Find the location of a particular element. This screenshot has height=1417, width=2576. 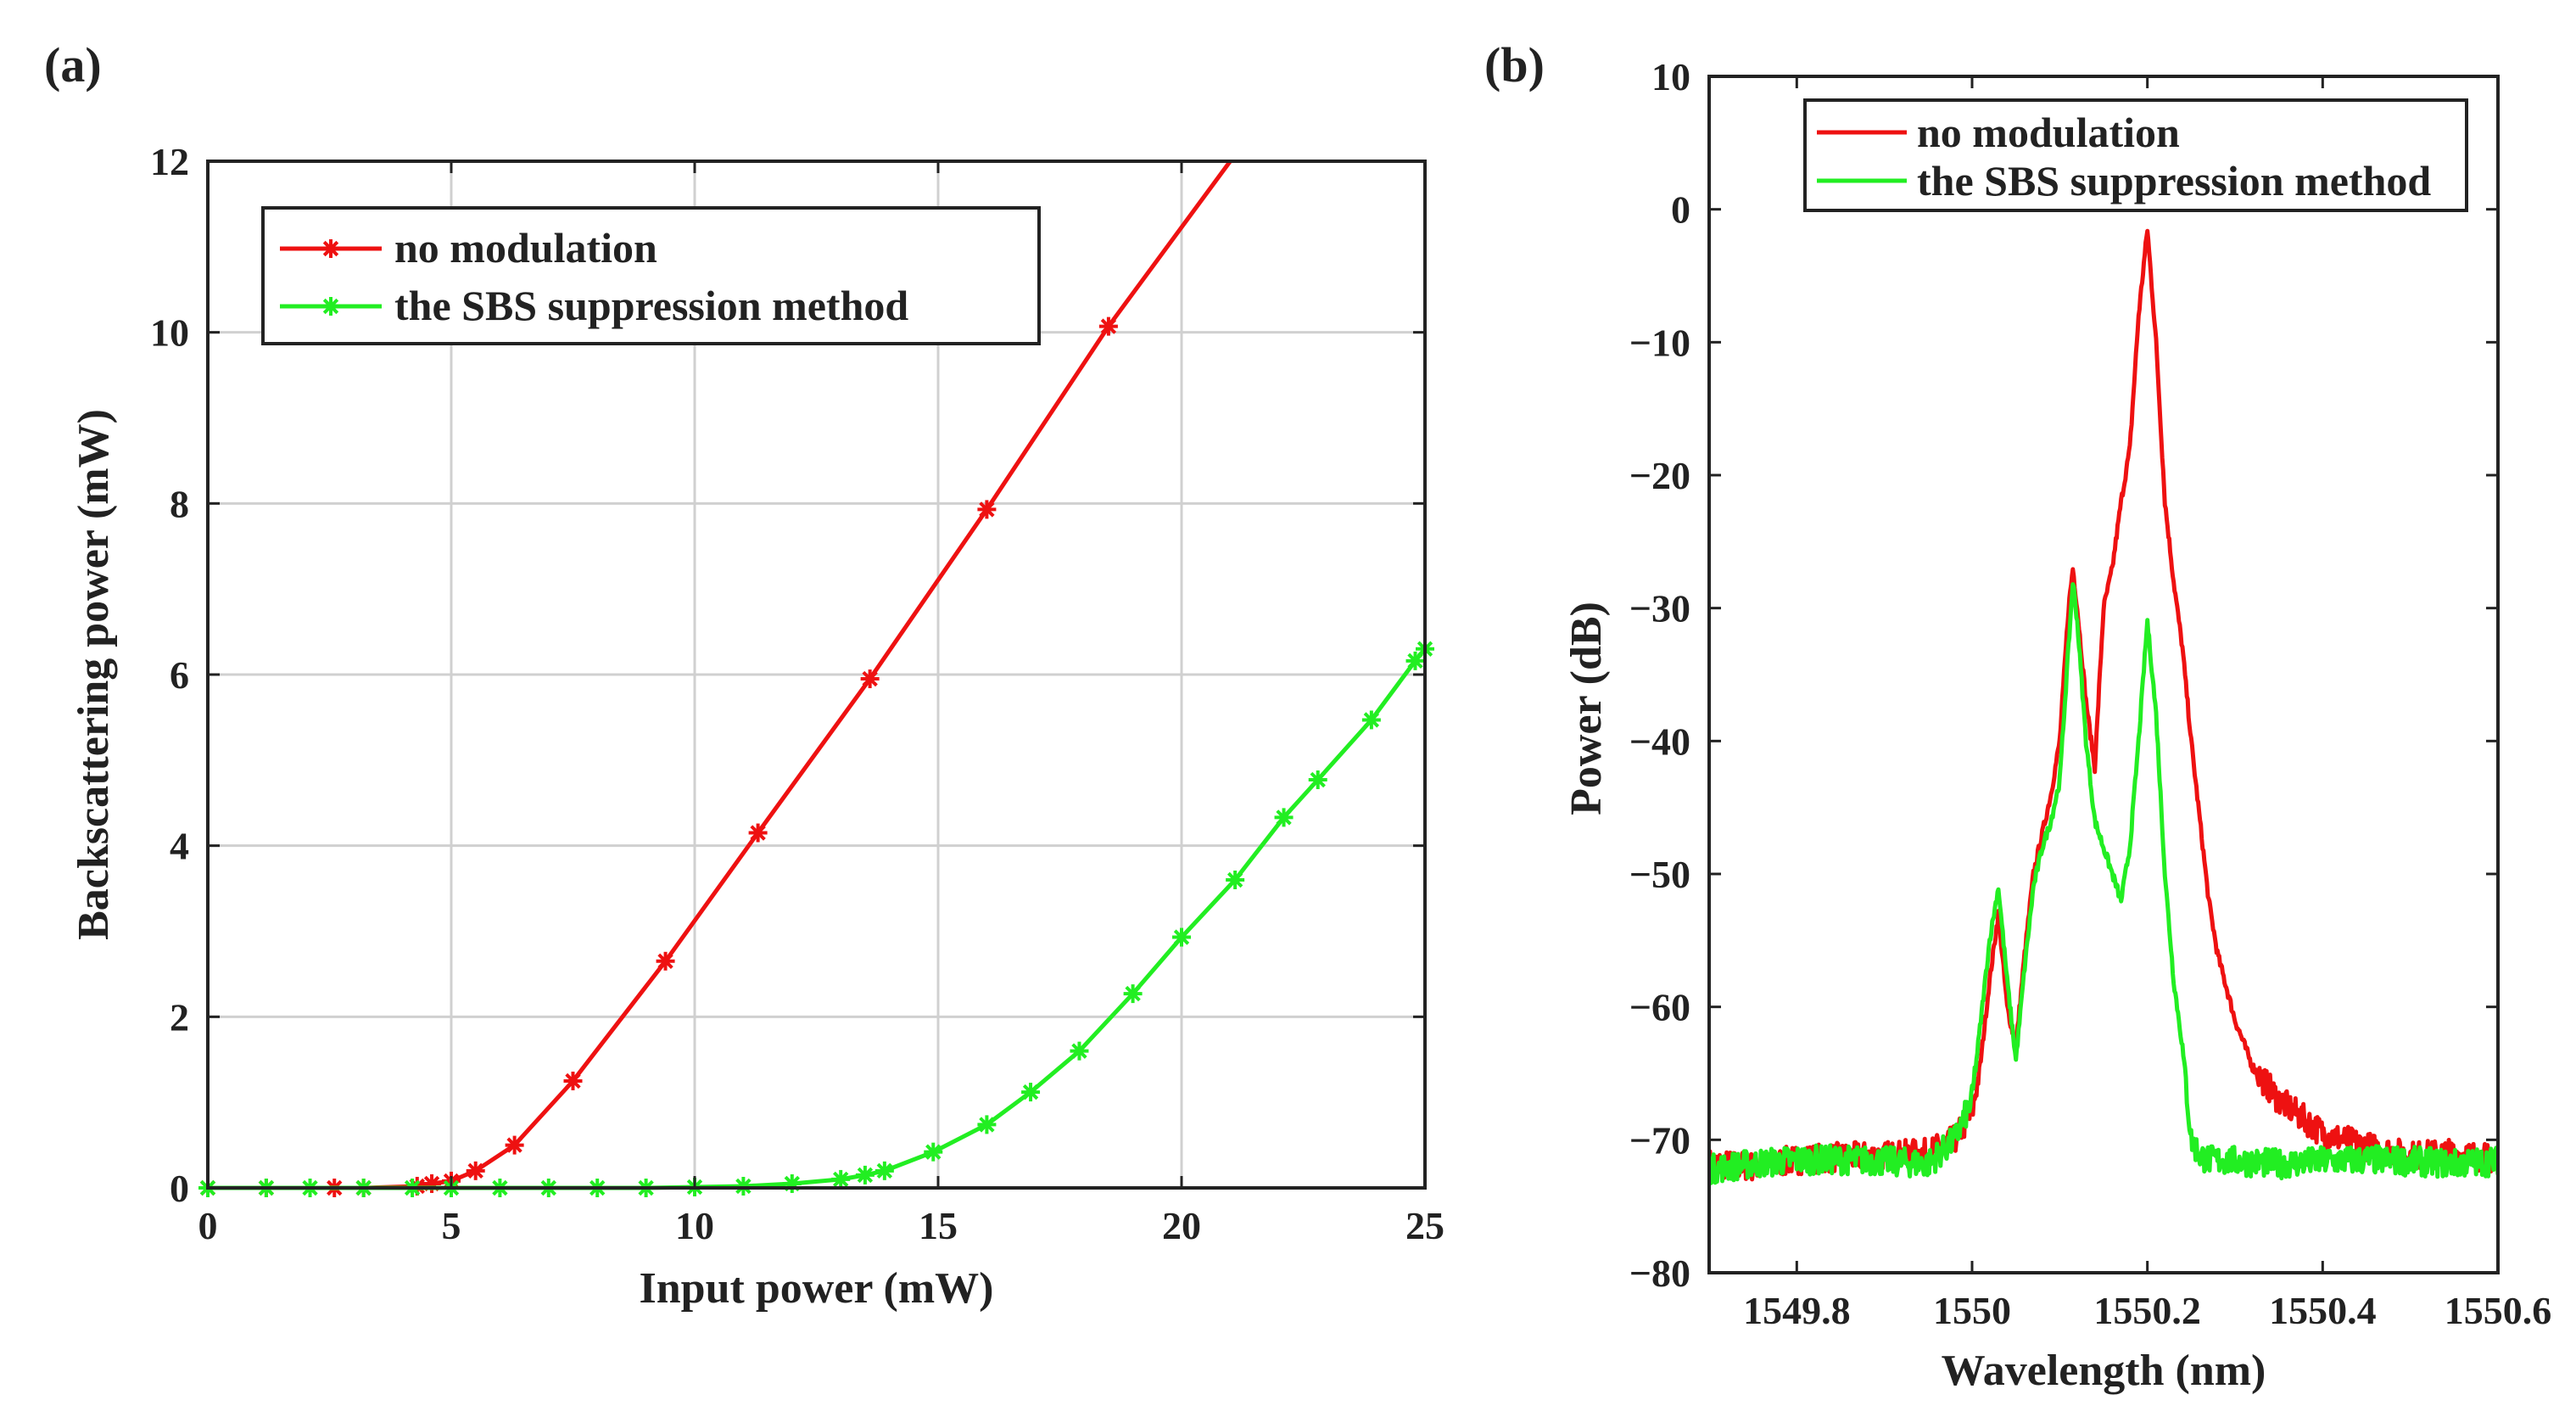

panel-b-x-axis-label: Wavelength (nm) is located at coordinates (2104, 1371).